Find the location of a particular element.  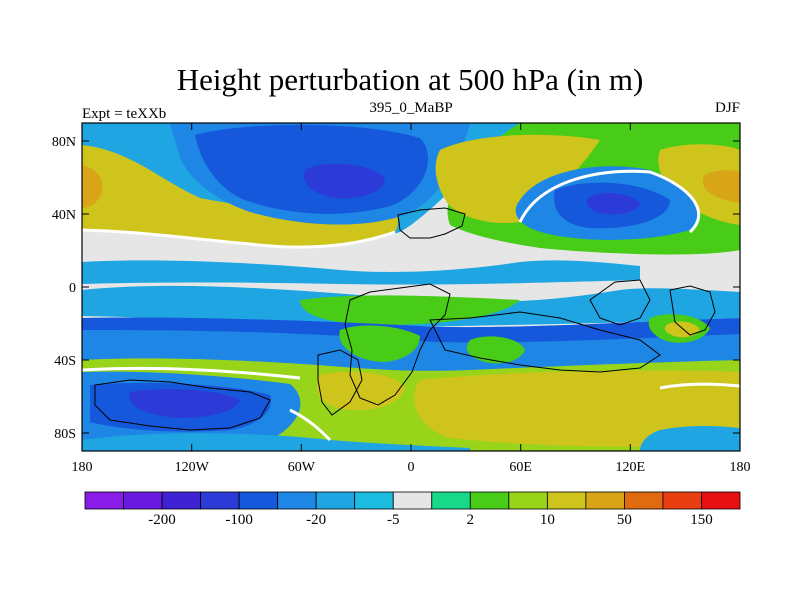

colorbar-label: -200 is located at coordinates (162, 520).